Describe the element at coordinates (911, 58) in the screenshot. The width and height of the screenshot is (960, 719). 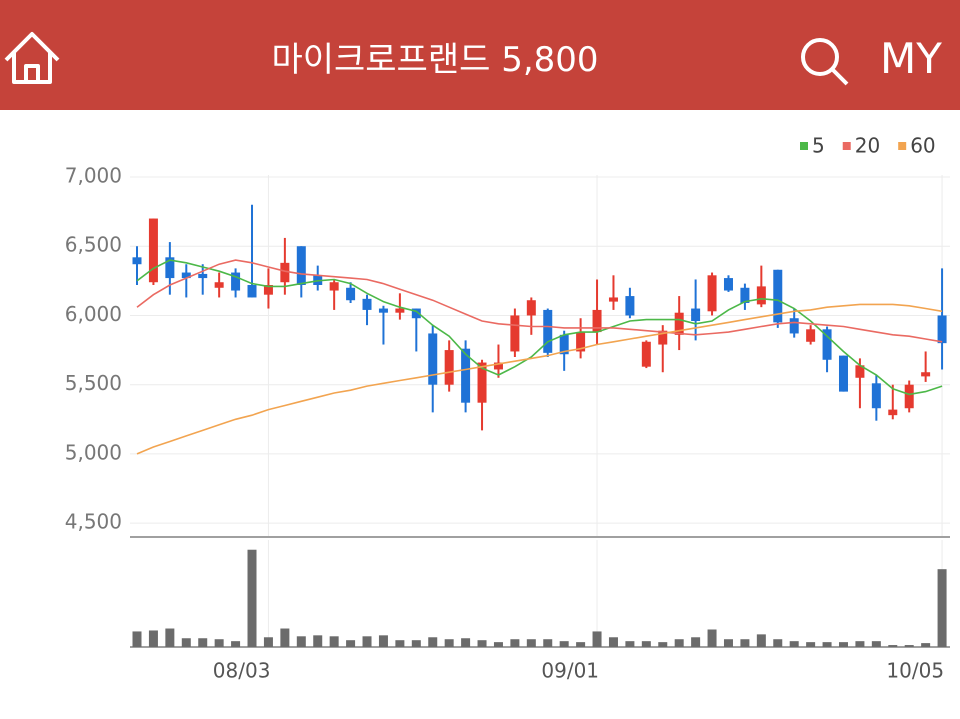
I see `my-button: MY` at that location.